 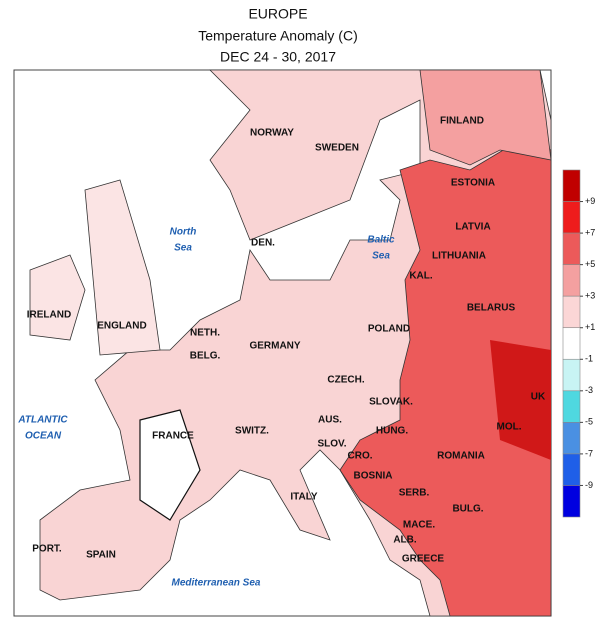 I want to click on colorbar-label: -9, so click(x=589, y=485).